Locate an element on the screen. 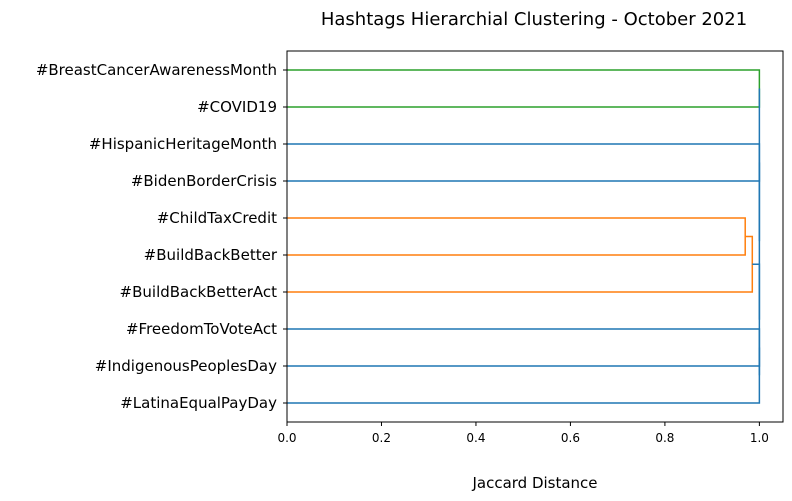 The image size is (792, 501). x-tick-label: 1.0 is located at coordinates (759, 438).